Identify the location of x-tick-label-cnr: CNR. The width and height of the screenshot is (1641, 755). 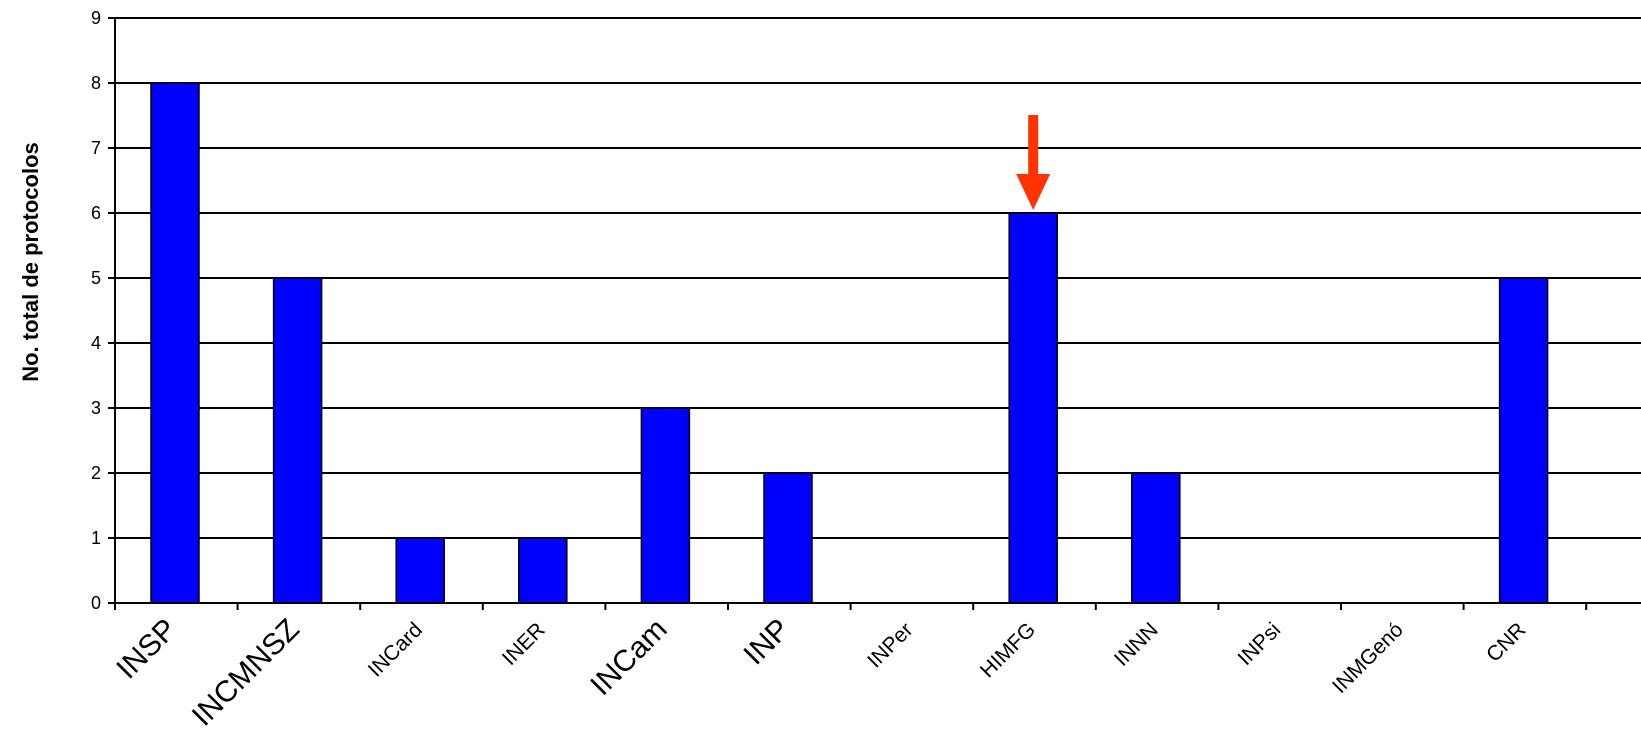
(1506, 642).